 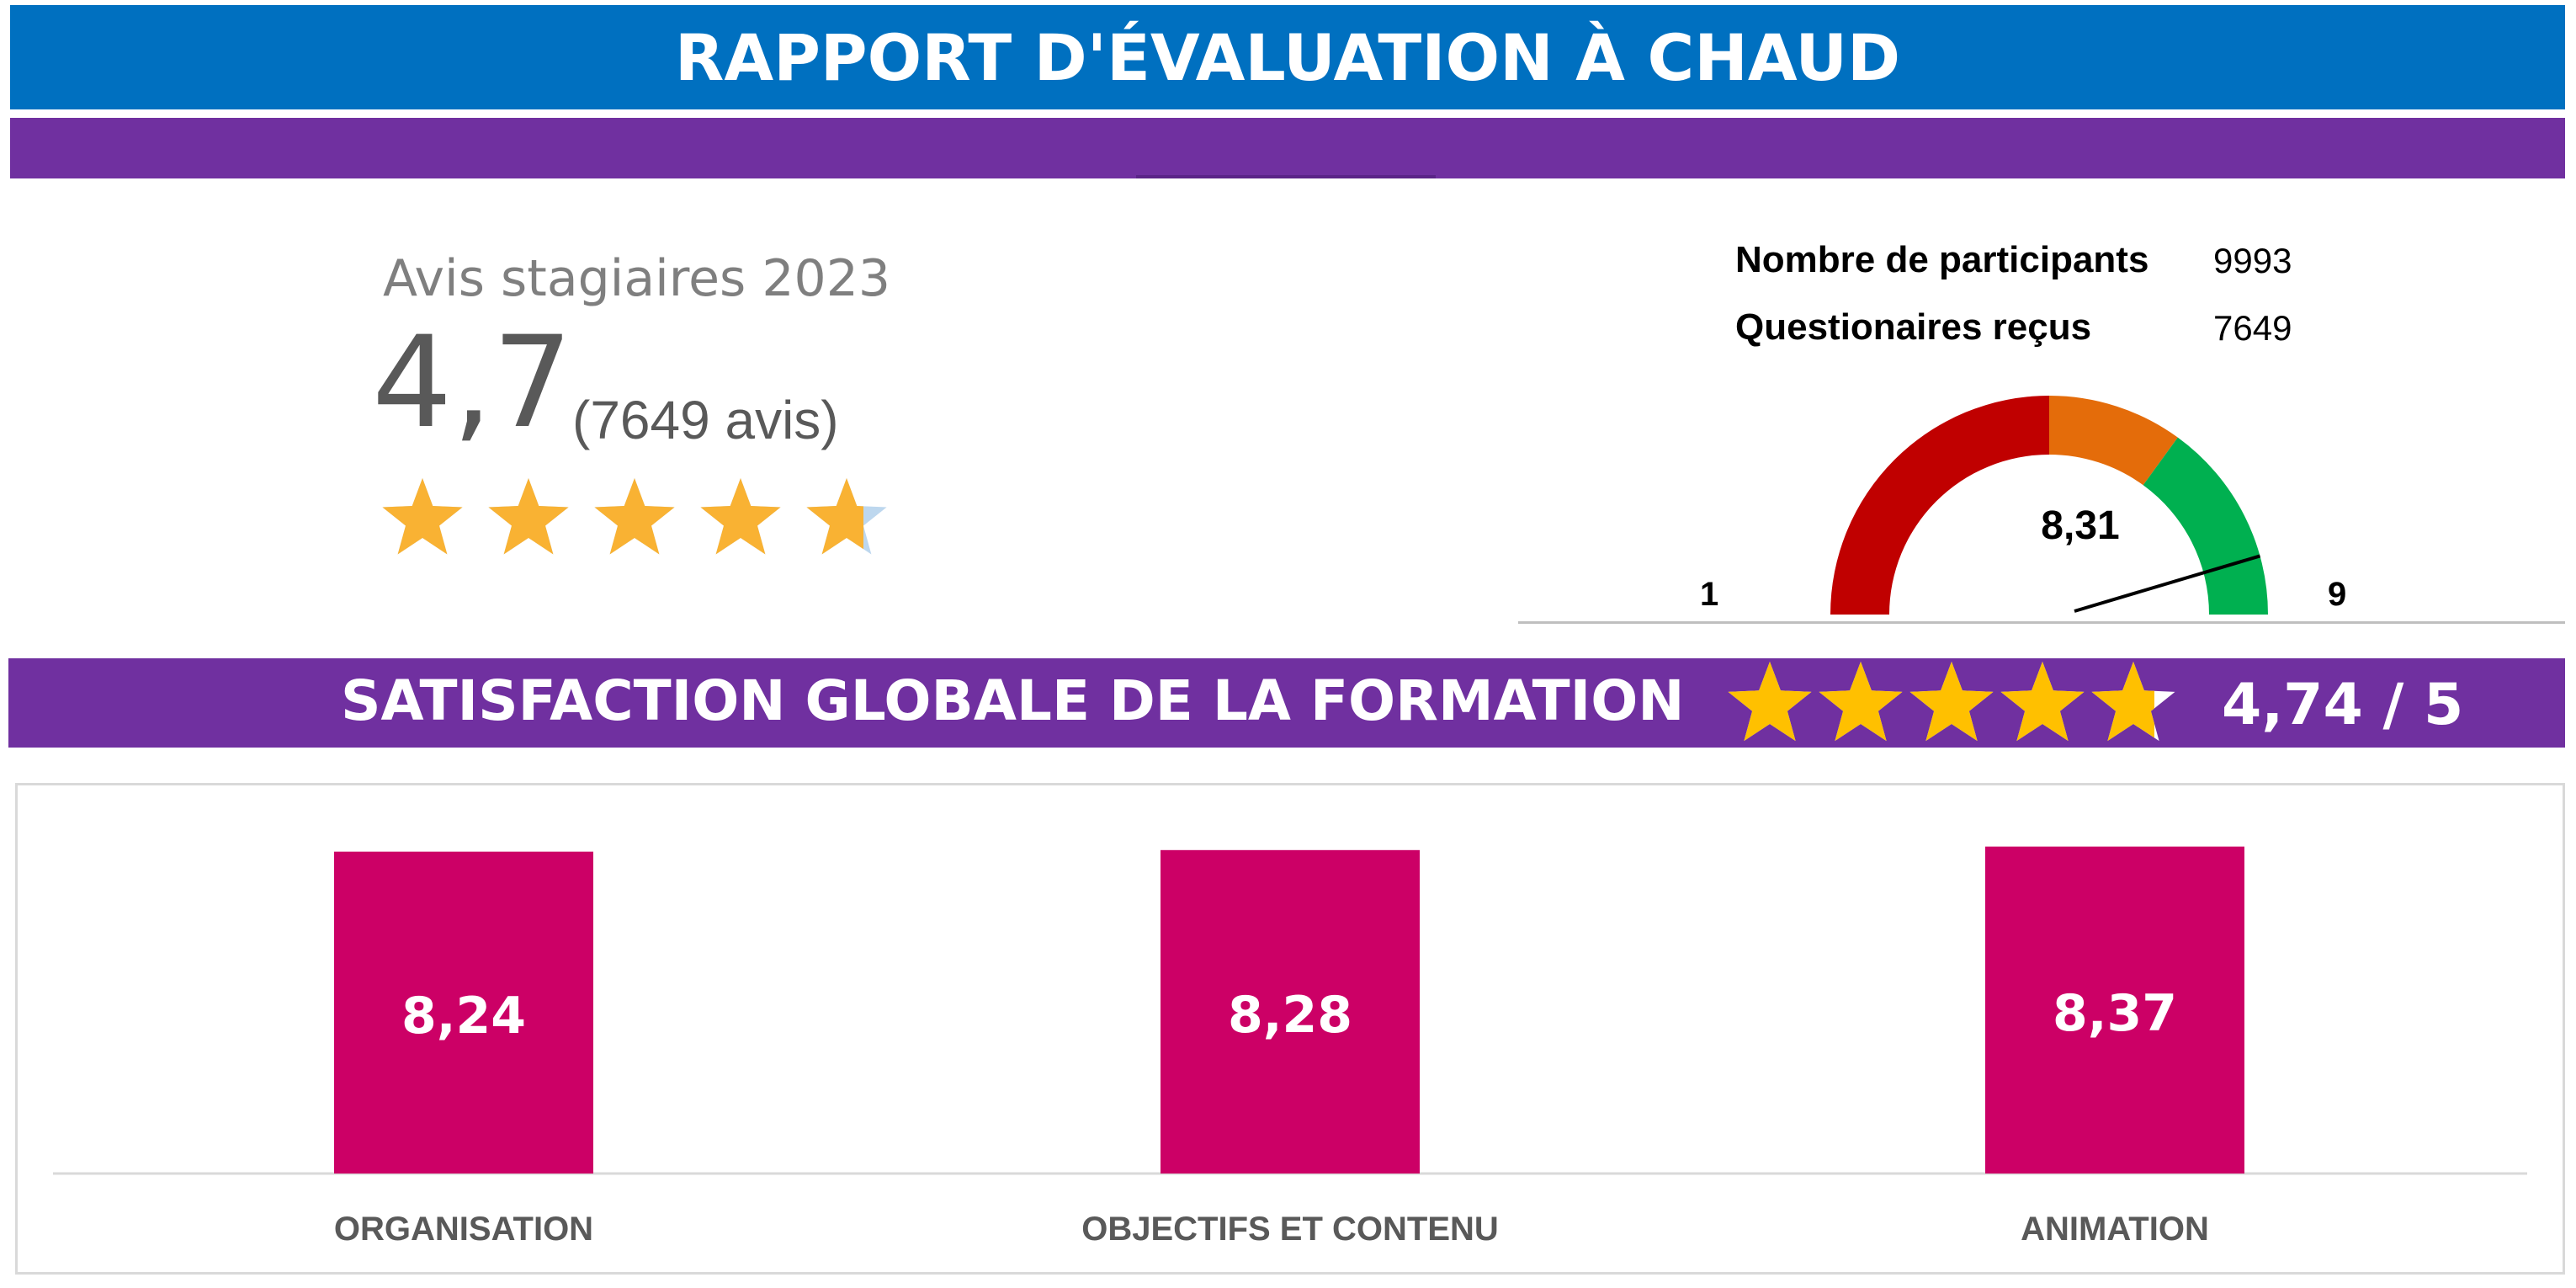 What do you see at coordinates (2343, 705) in the screenshot?
I see `satisfaction-score: 4,74 / 5` at bounding box center [2343, 705].